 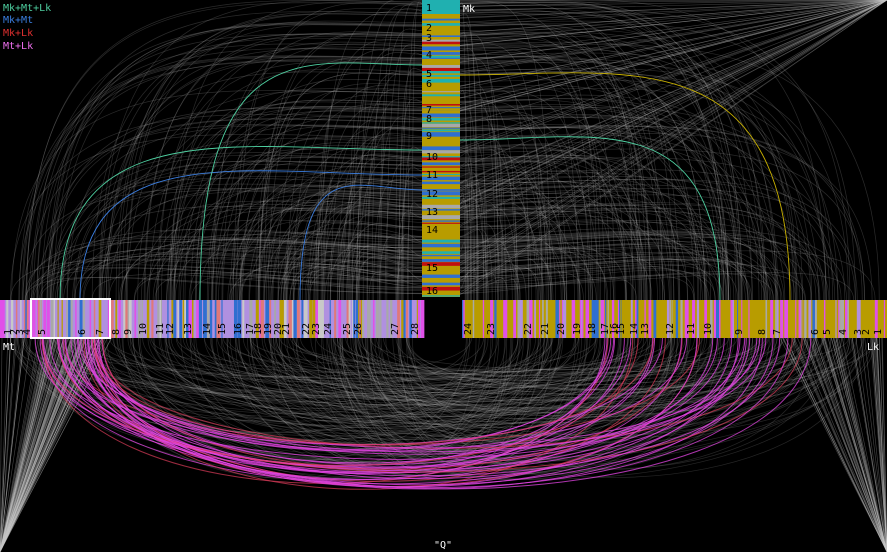 What do you see at coordinates (432, 291) in the screenshot?
I see `chapter-label: 16` at bounding box center [432, 291].